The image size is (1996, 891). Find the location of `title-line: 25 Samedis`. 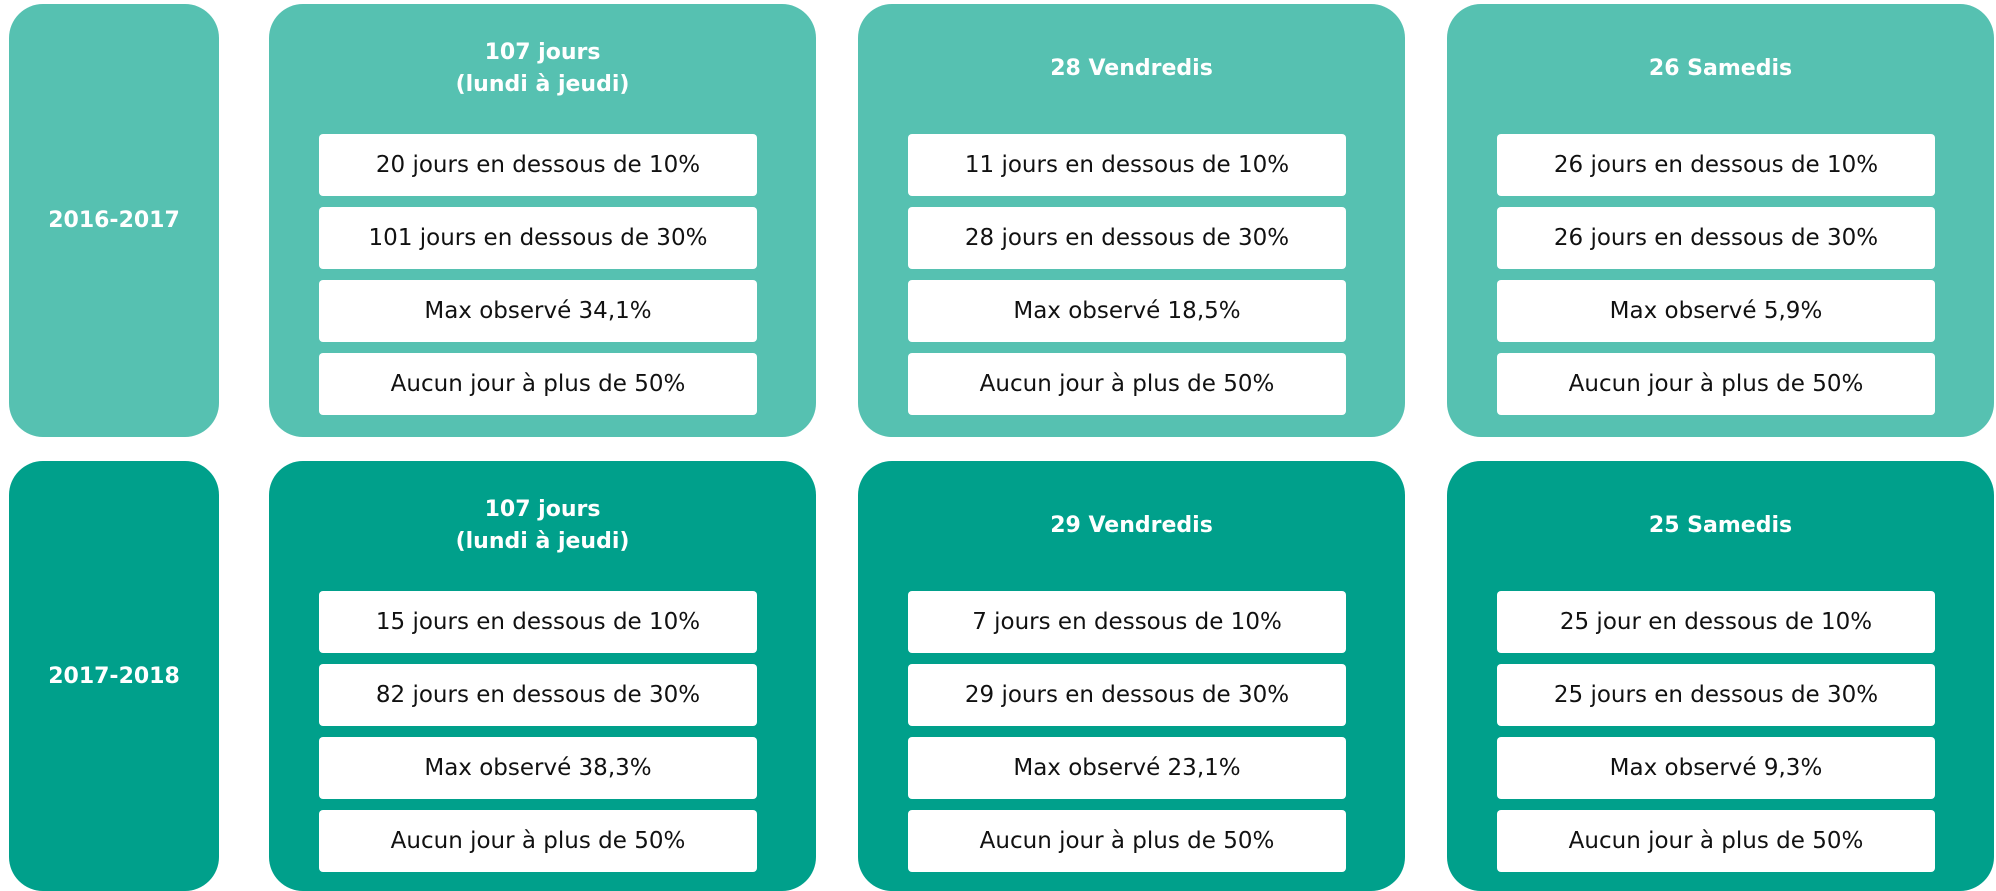

title-line: 25 Samedis is located at coordinates (1720, 525).